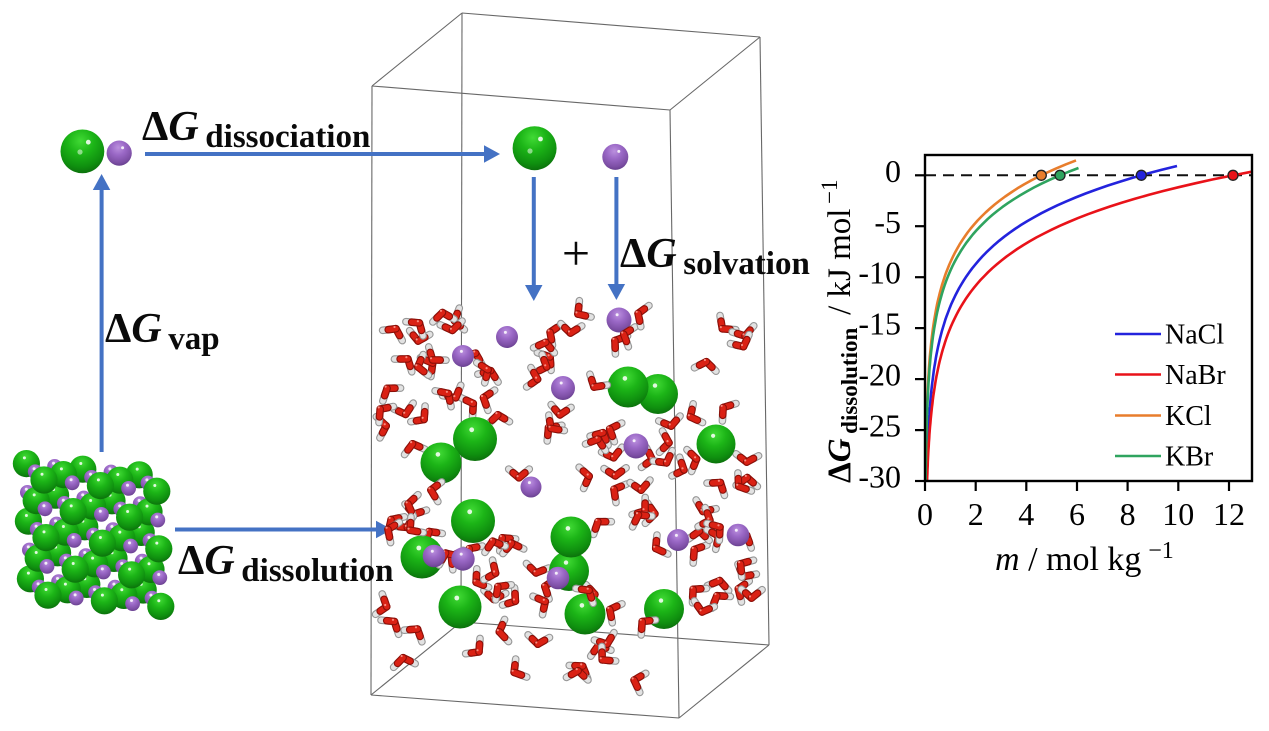  What do you see at coordinates (1194, 335) in the screenshot?
I see `svg-text: NaCl` at bounding box center [1194, 335].